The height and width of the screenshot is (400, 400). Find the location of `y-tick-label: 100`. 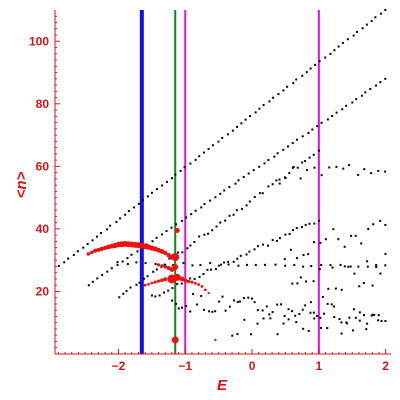

y-tick-label: 100 is located at coordinates (39, 41).